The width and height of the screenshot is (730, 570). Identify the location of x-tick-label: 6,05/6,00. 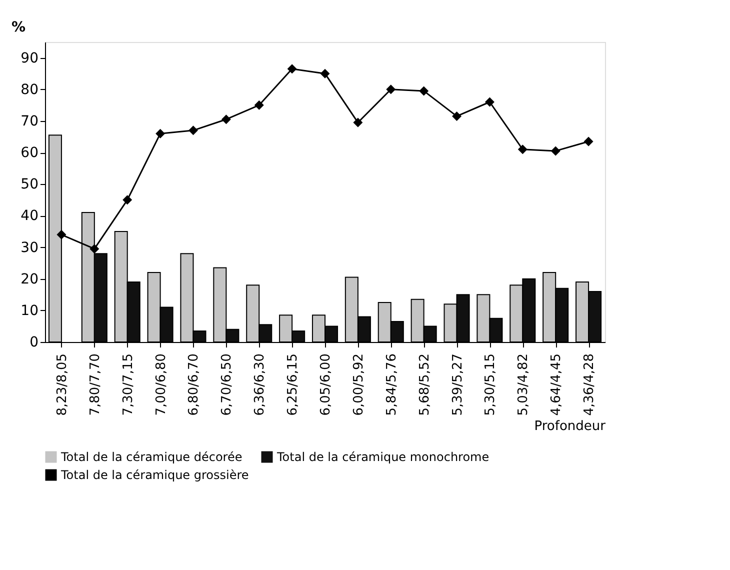
(326, 385).